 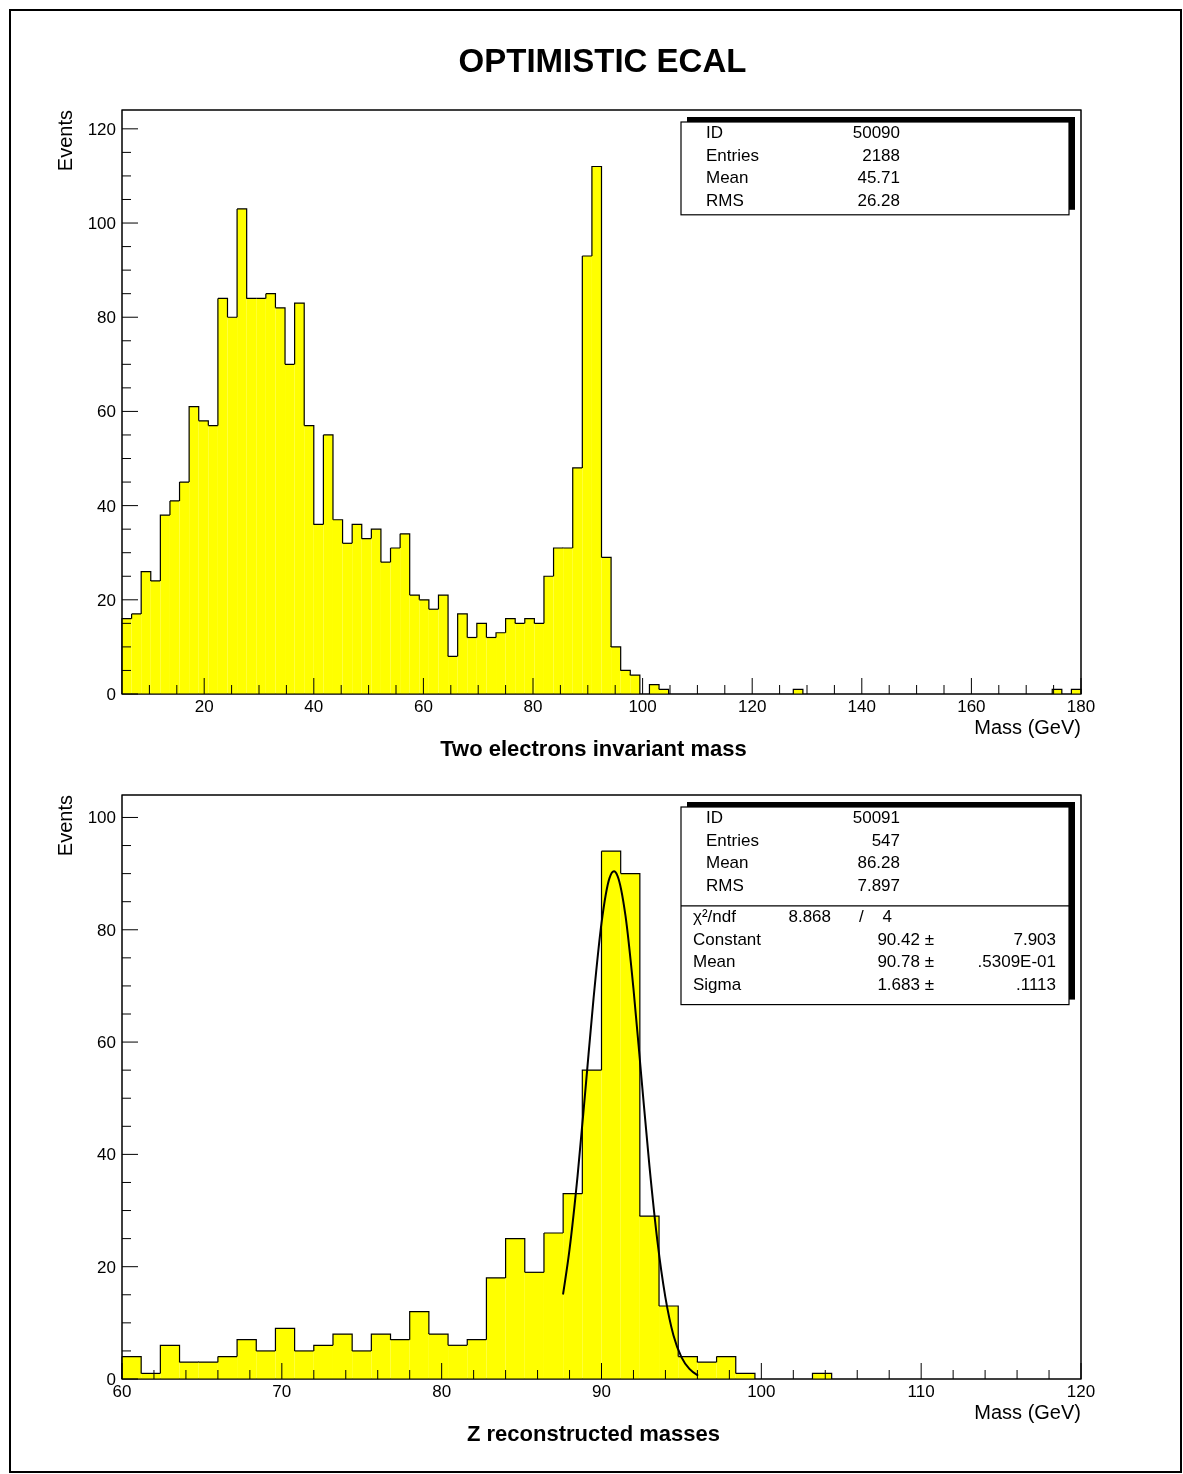 What do you see at coordinates (601, 1391) in the screenshot?
I see `x-tick-label: 90` at bounding box center [601, 1391].